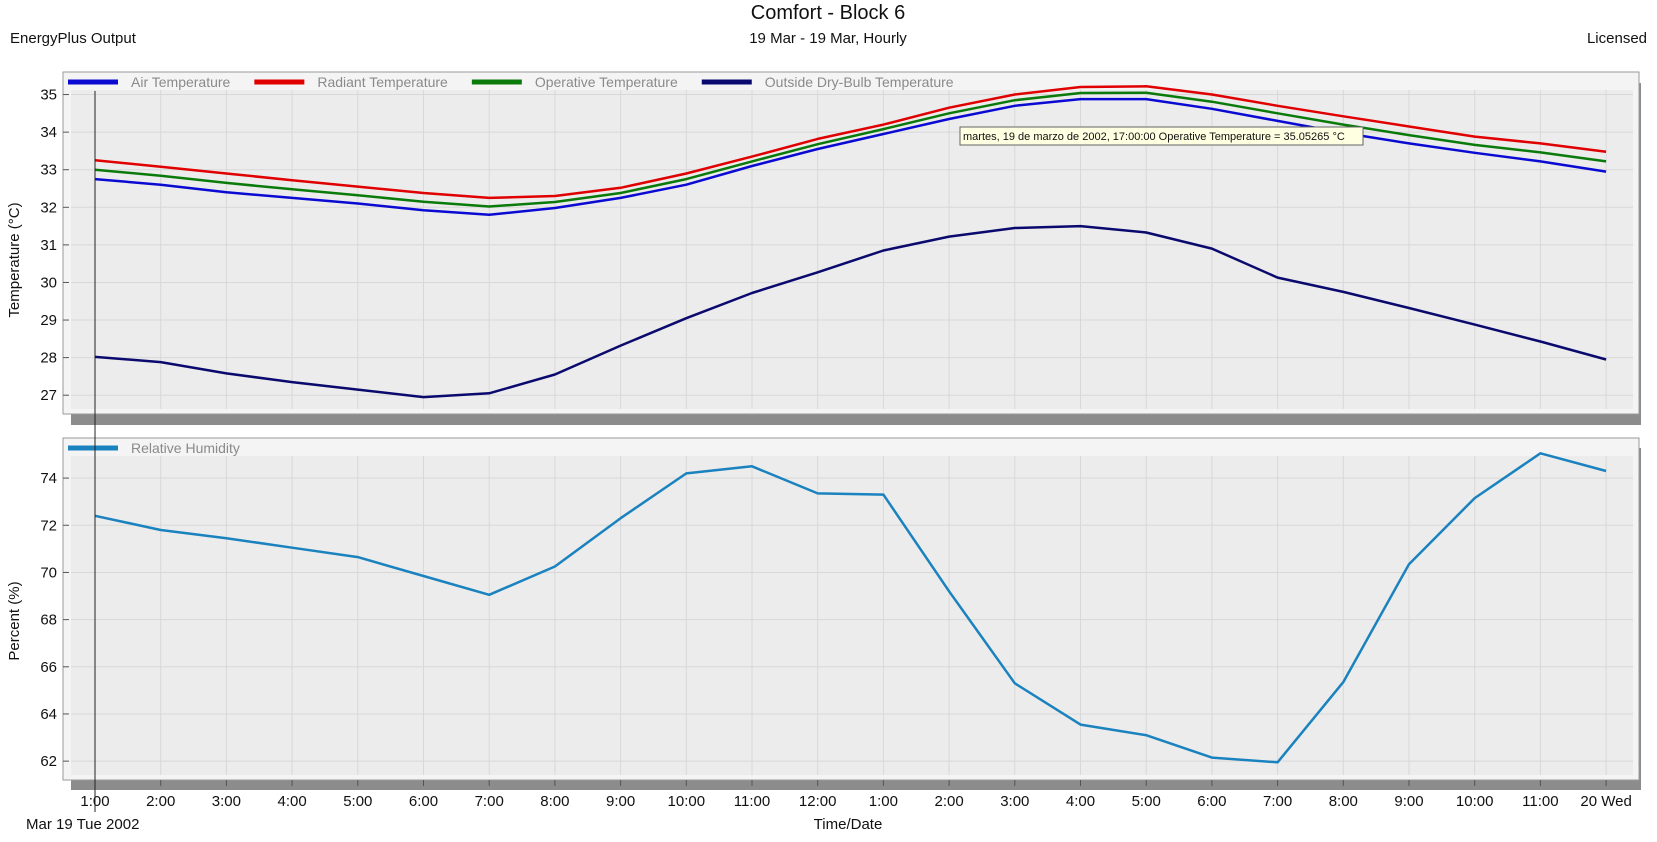 Image resolution: width=1657 pixels, height=842 pixels. I want to click on top-y-tick-label: 29, so click(48, 320).